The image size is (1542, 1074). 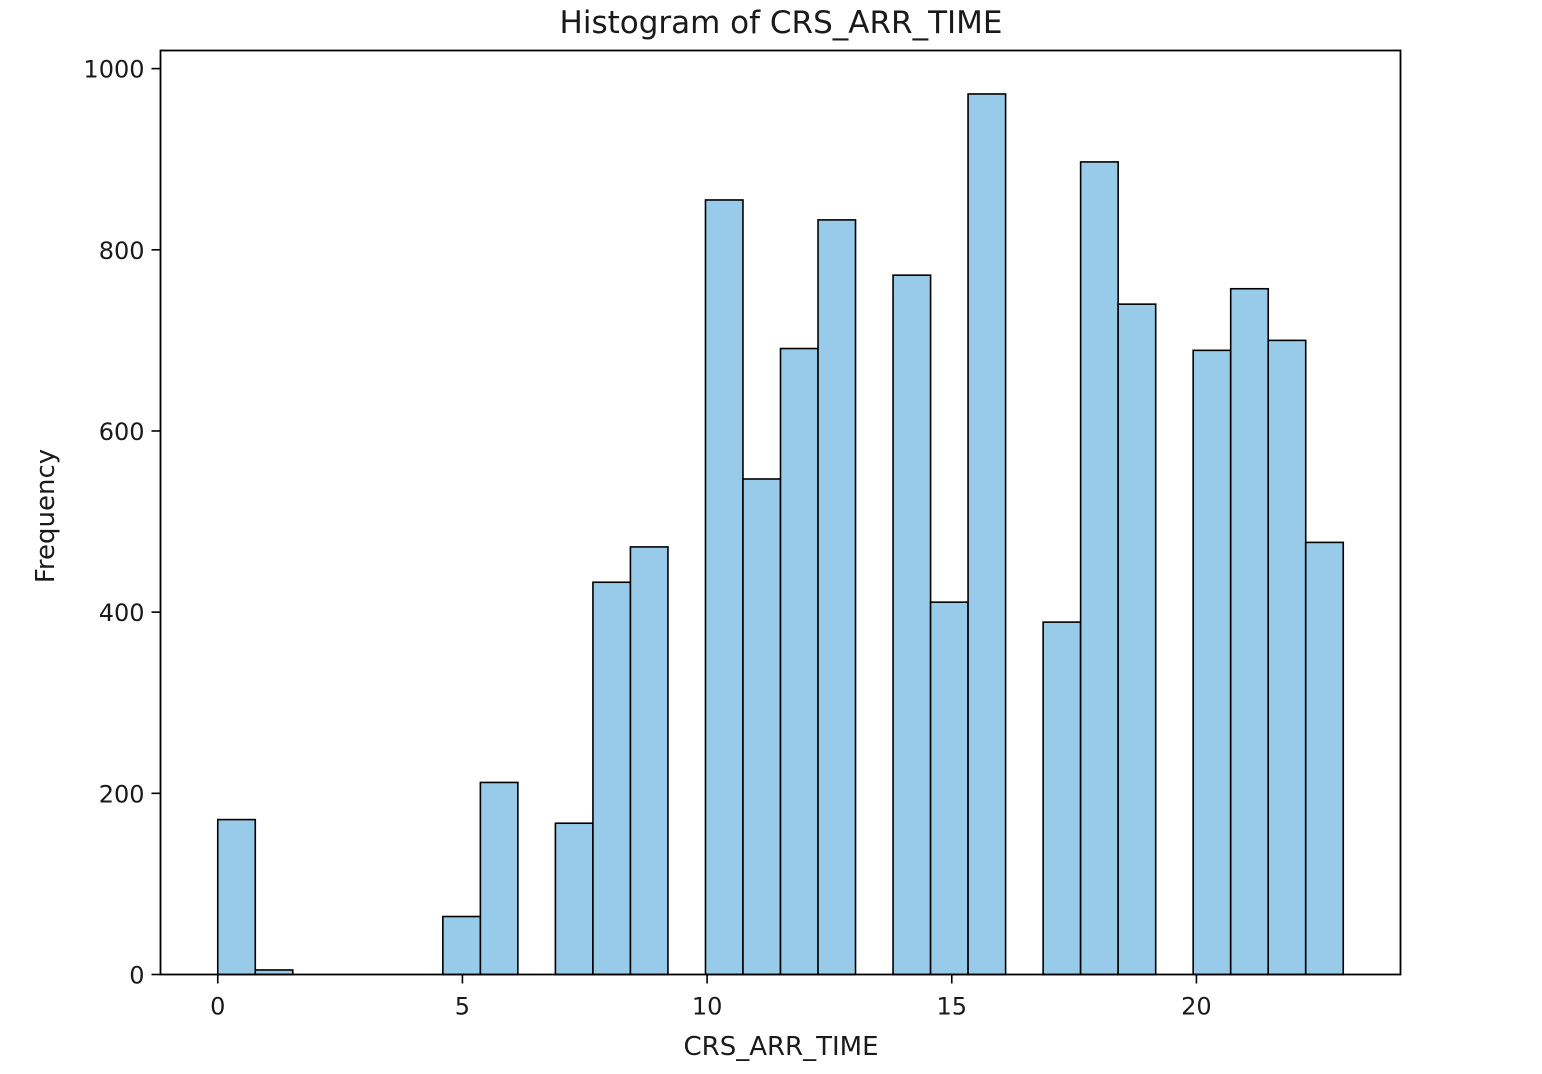 I want to click on x-tick-label: 0, so click(x=217, y=1007).